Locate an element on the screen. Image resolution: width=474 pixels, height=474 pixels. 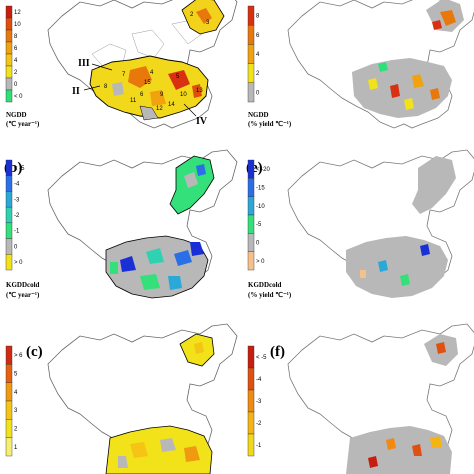
province-number: 3 is located at coordinates (208, 23).